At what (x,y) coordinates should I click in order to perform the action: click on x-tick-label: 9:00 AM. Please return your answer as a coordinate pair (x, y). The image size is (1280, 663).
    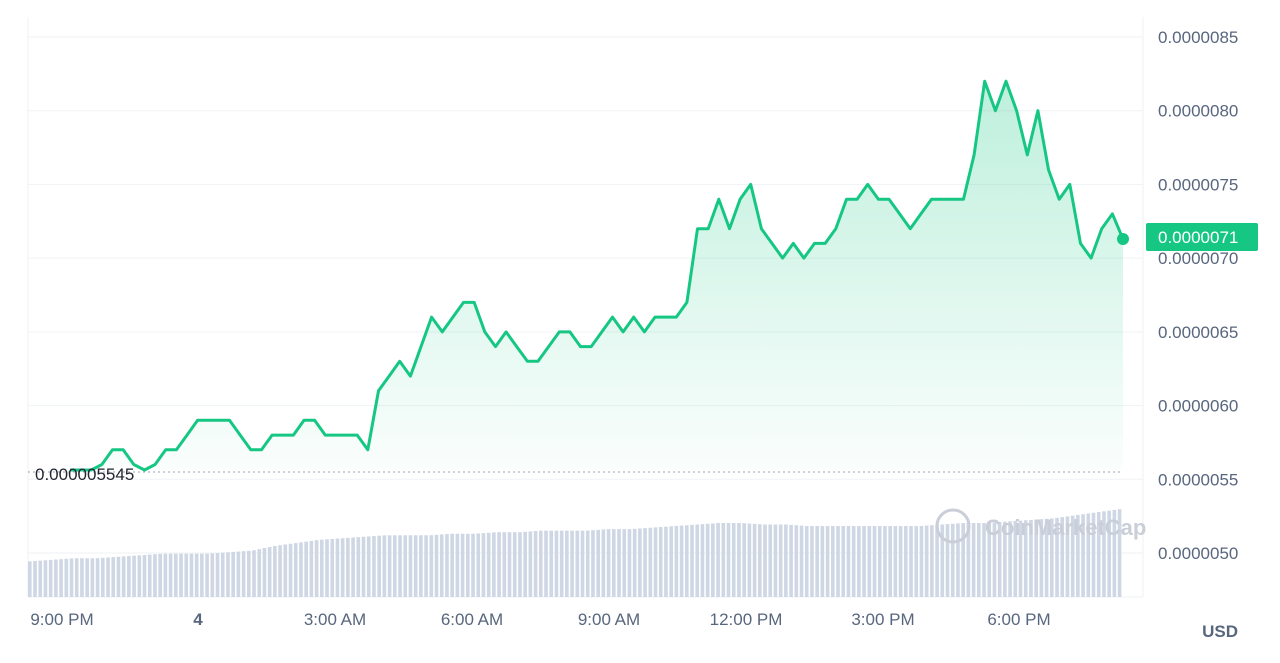
    Looking at the image, I should click on (609, 619).